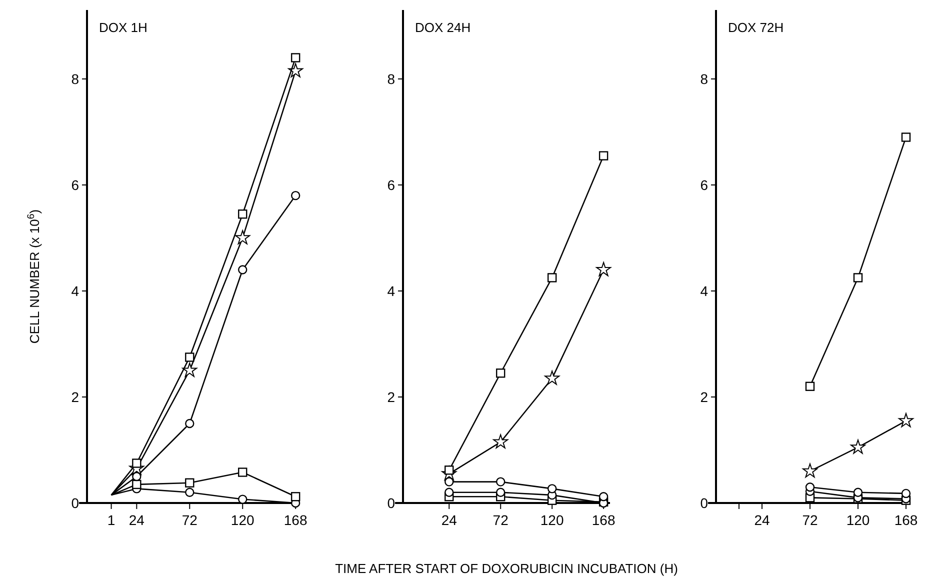  What do you see at coordinates (111, 520) in the screenshot?
I see `x-tick-label: 1` at bounding box center [111, 520].